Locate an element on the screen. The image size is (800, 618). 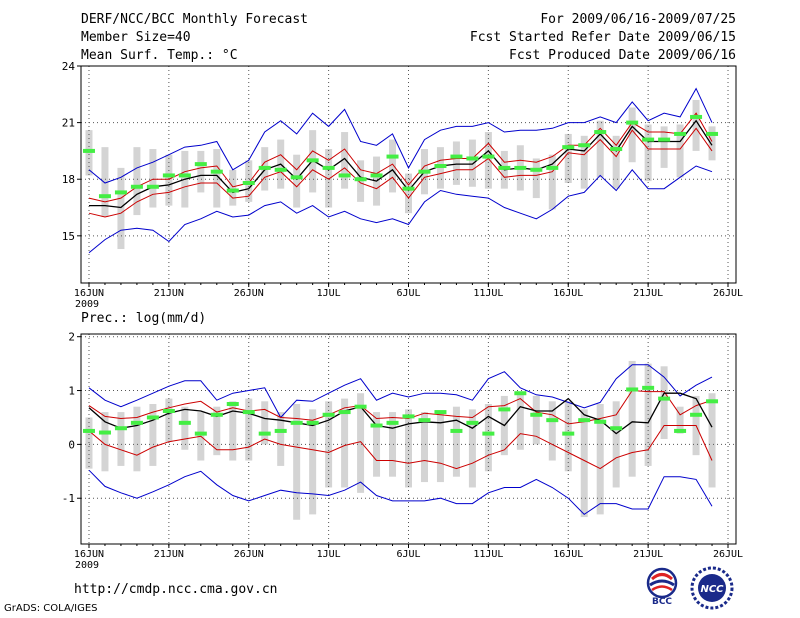
x-tick-label: 26JUL is located at coordinates (728, 554).